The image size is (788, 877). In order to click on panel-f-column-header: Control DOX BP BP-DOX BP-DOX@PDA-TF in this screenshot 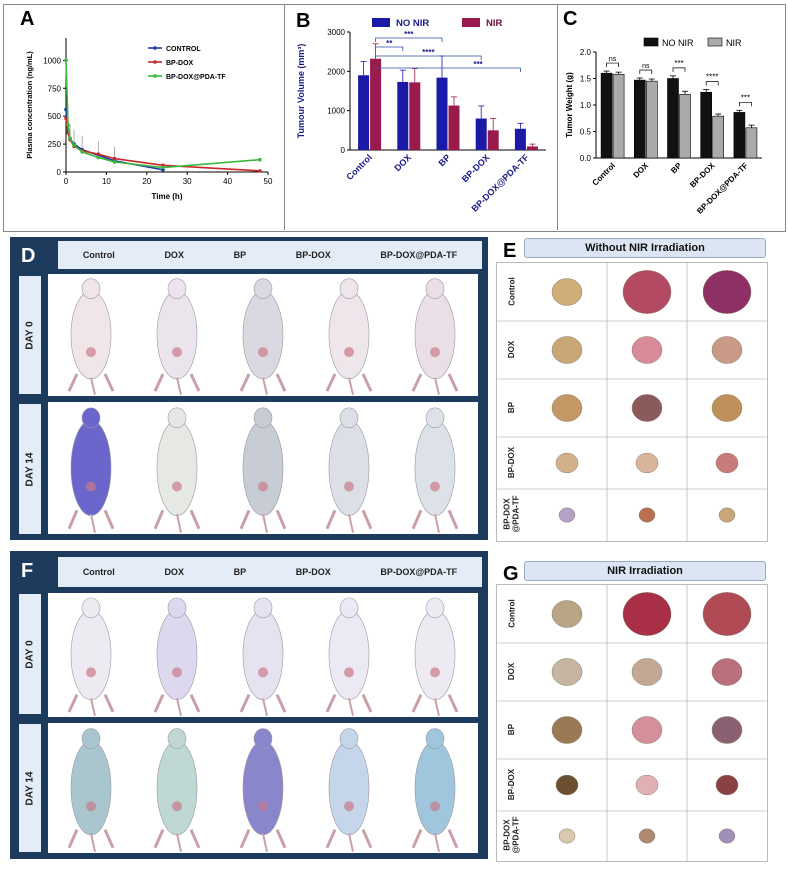, I will do `click(270, 572)`.